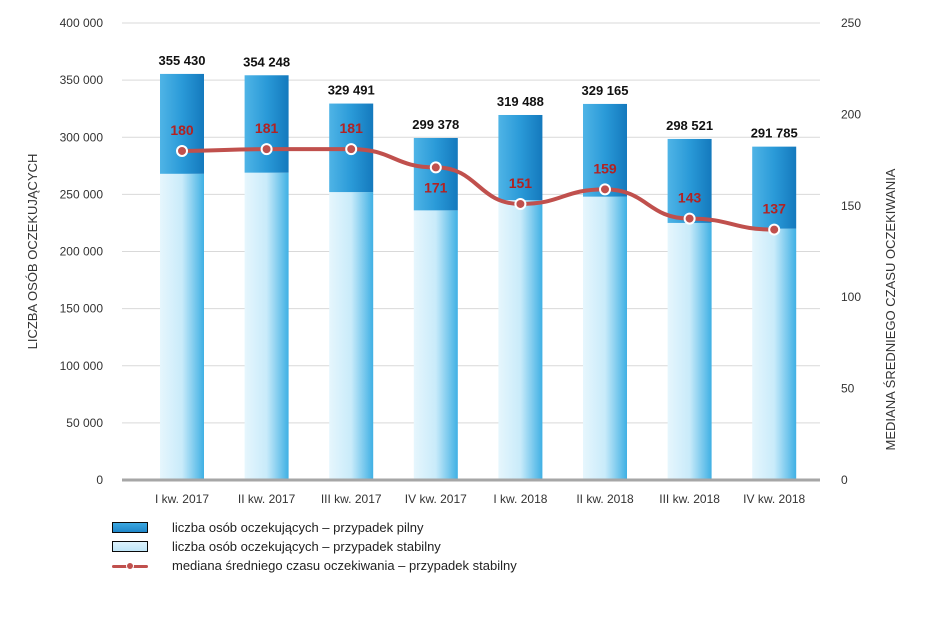  What do you see at coordinates (436, 187) in the screenshot?
I see `median-label: 171` at bounding box center [436, 187].